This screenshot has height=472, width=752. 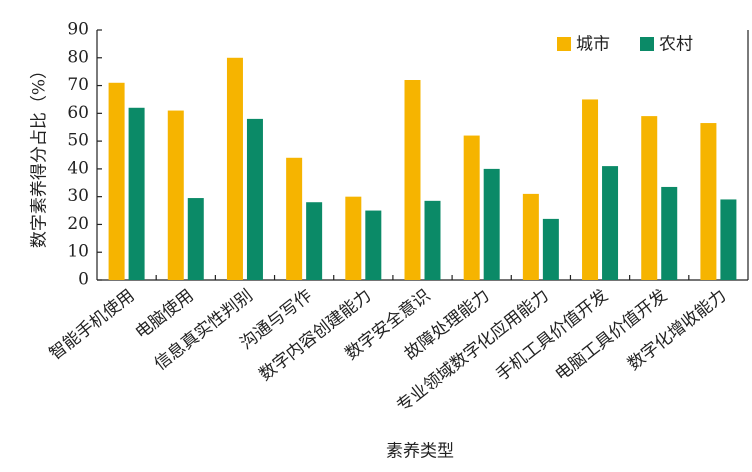 What do you see at coordinates (78, 196) in the screenshot?
I see `y-tick-label: 30` at bounding box center [78, 196].